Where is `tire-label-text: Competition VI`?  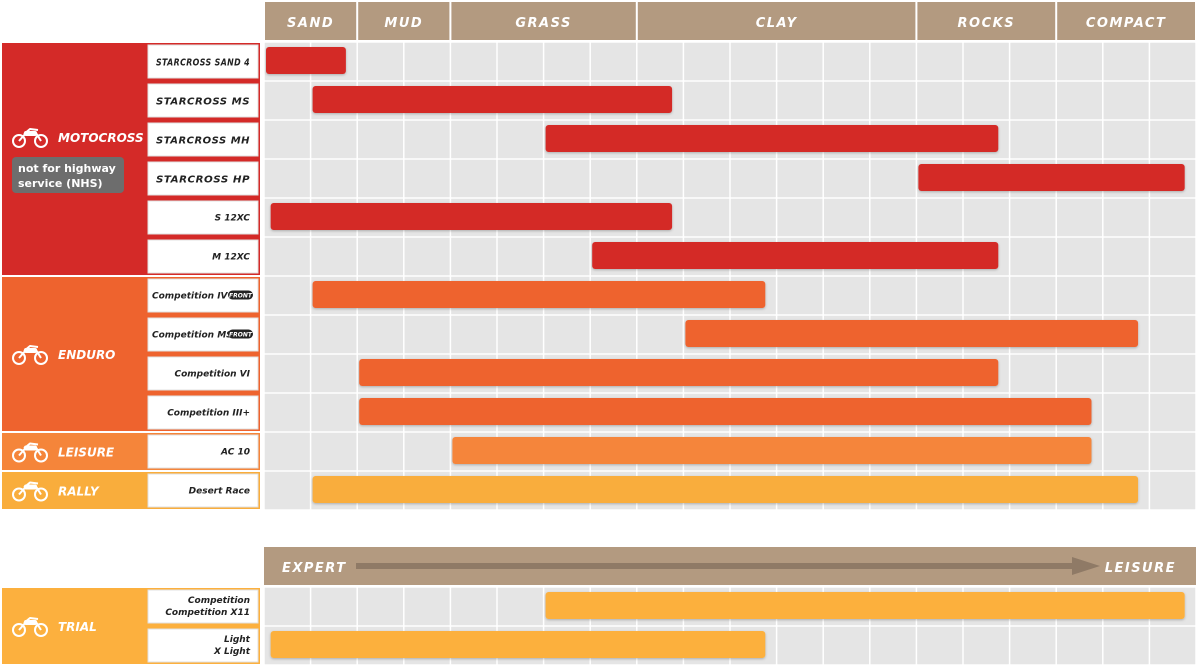
tire-label-text: Competition VI is located at coordinates (212, 375).